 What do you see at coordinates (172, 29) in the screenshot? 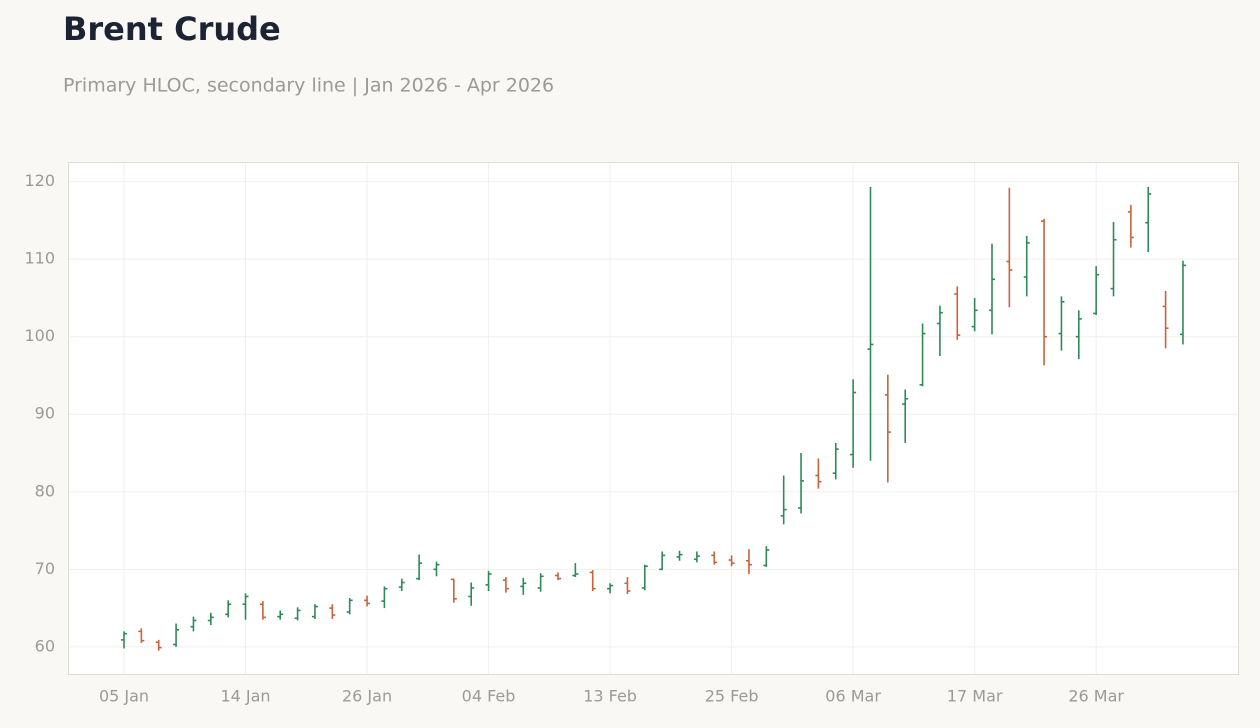
I see `chart-title: Brent Crude` at bounding box center [172, 29].